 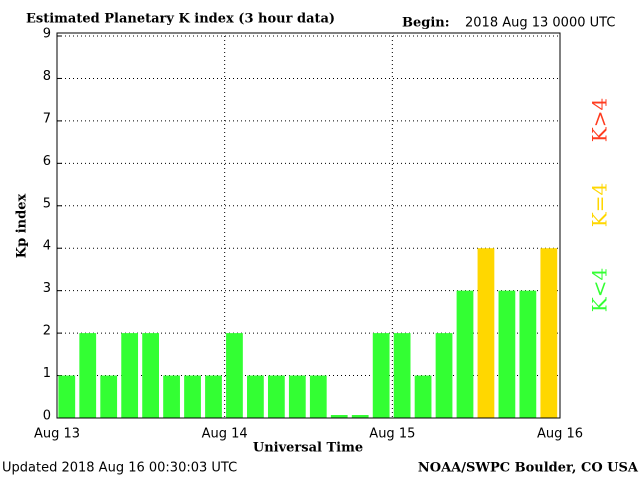 I want to click on begin-date: 2018 Aug 13 0000 UTC, so click(x=540, y=23).